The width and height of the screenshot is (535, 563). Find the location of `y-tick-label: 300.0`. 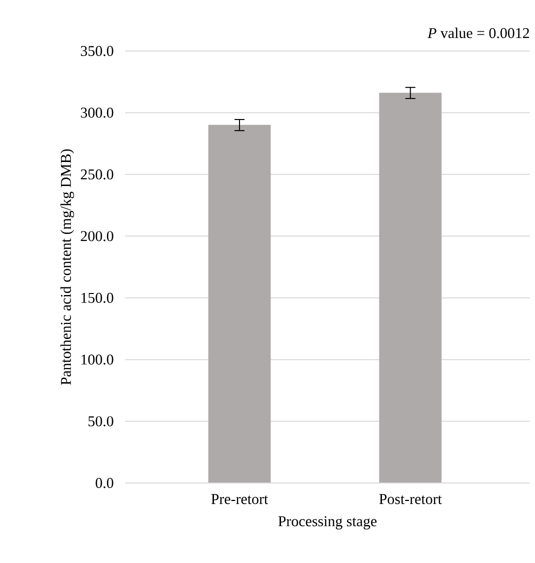

y-tick-label: 300.0 is located at coordinates (97, 113).